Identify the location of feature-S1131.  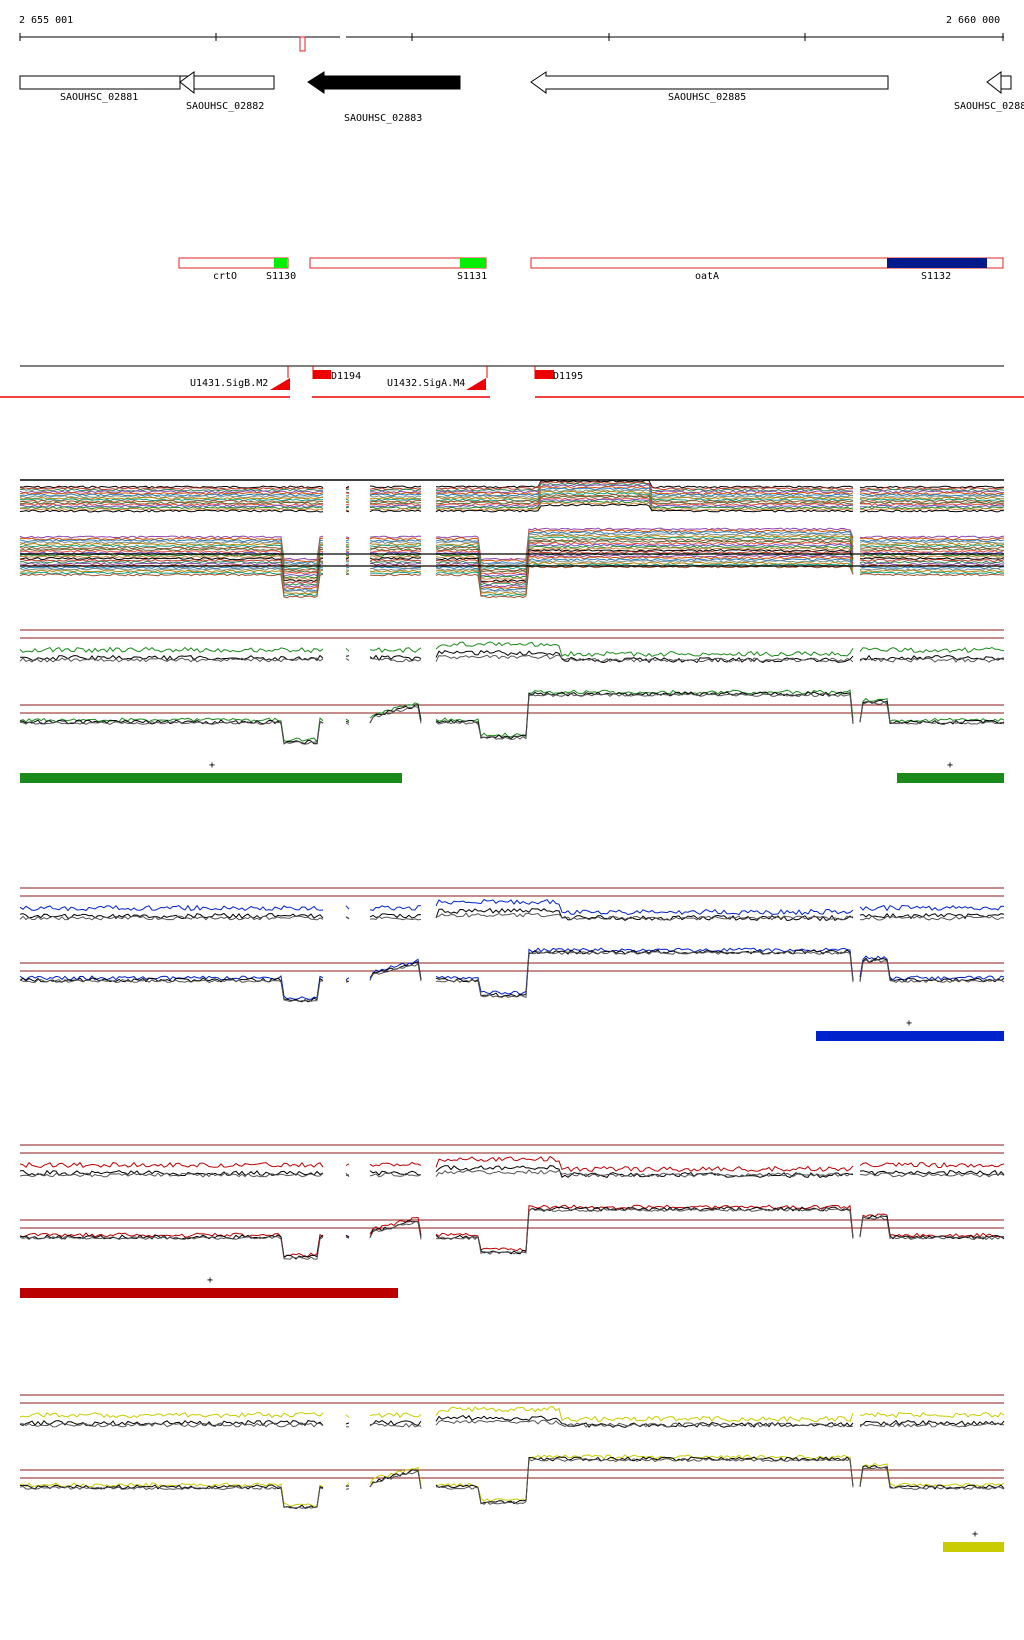
(473, 263).